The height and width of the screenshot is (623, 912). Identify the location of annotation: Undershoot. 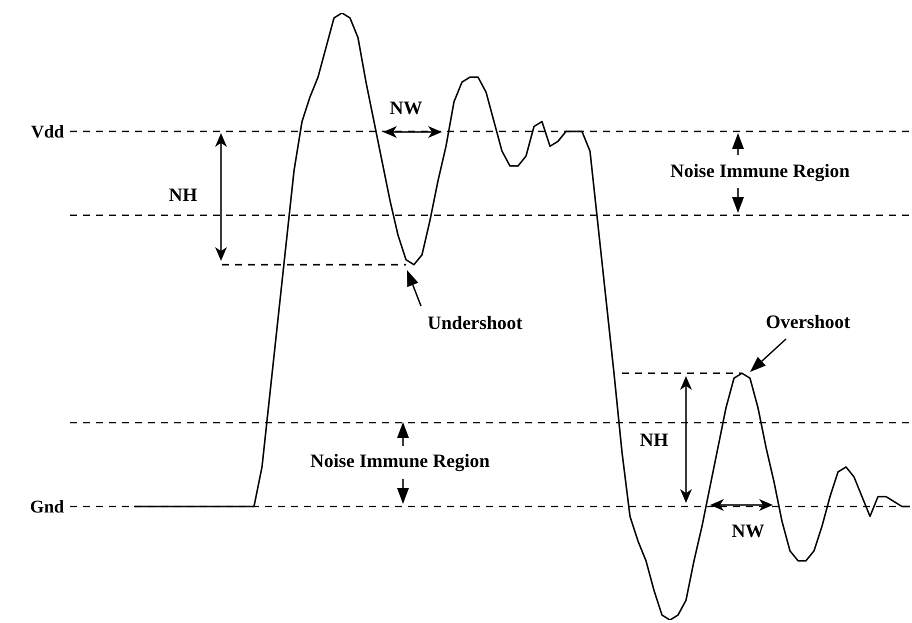
(475, 323).